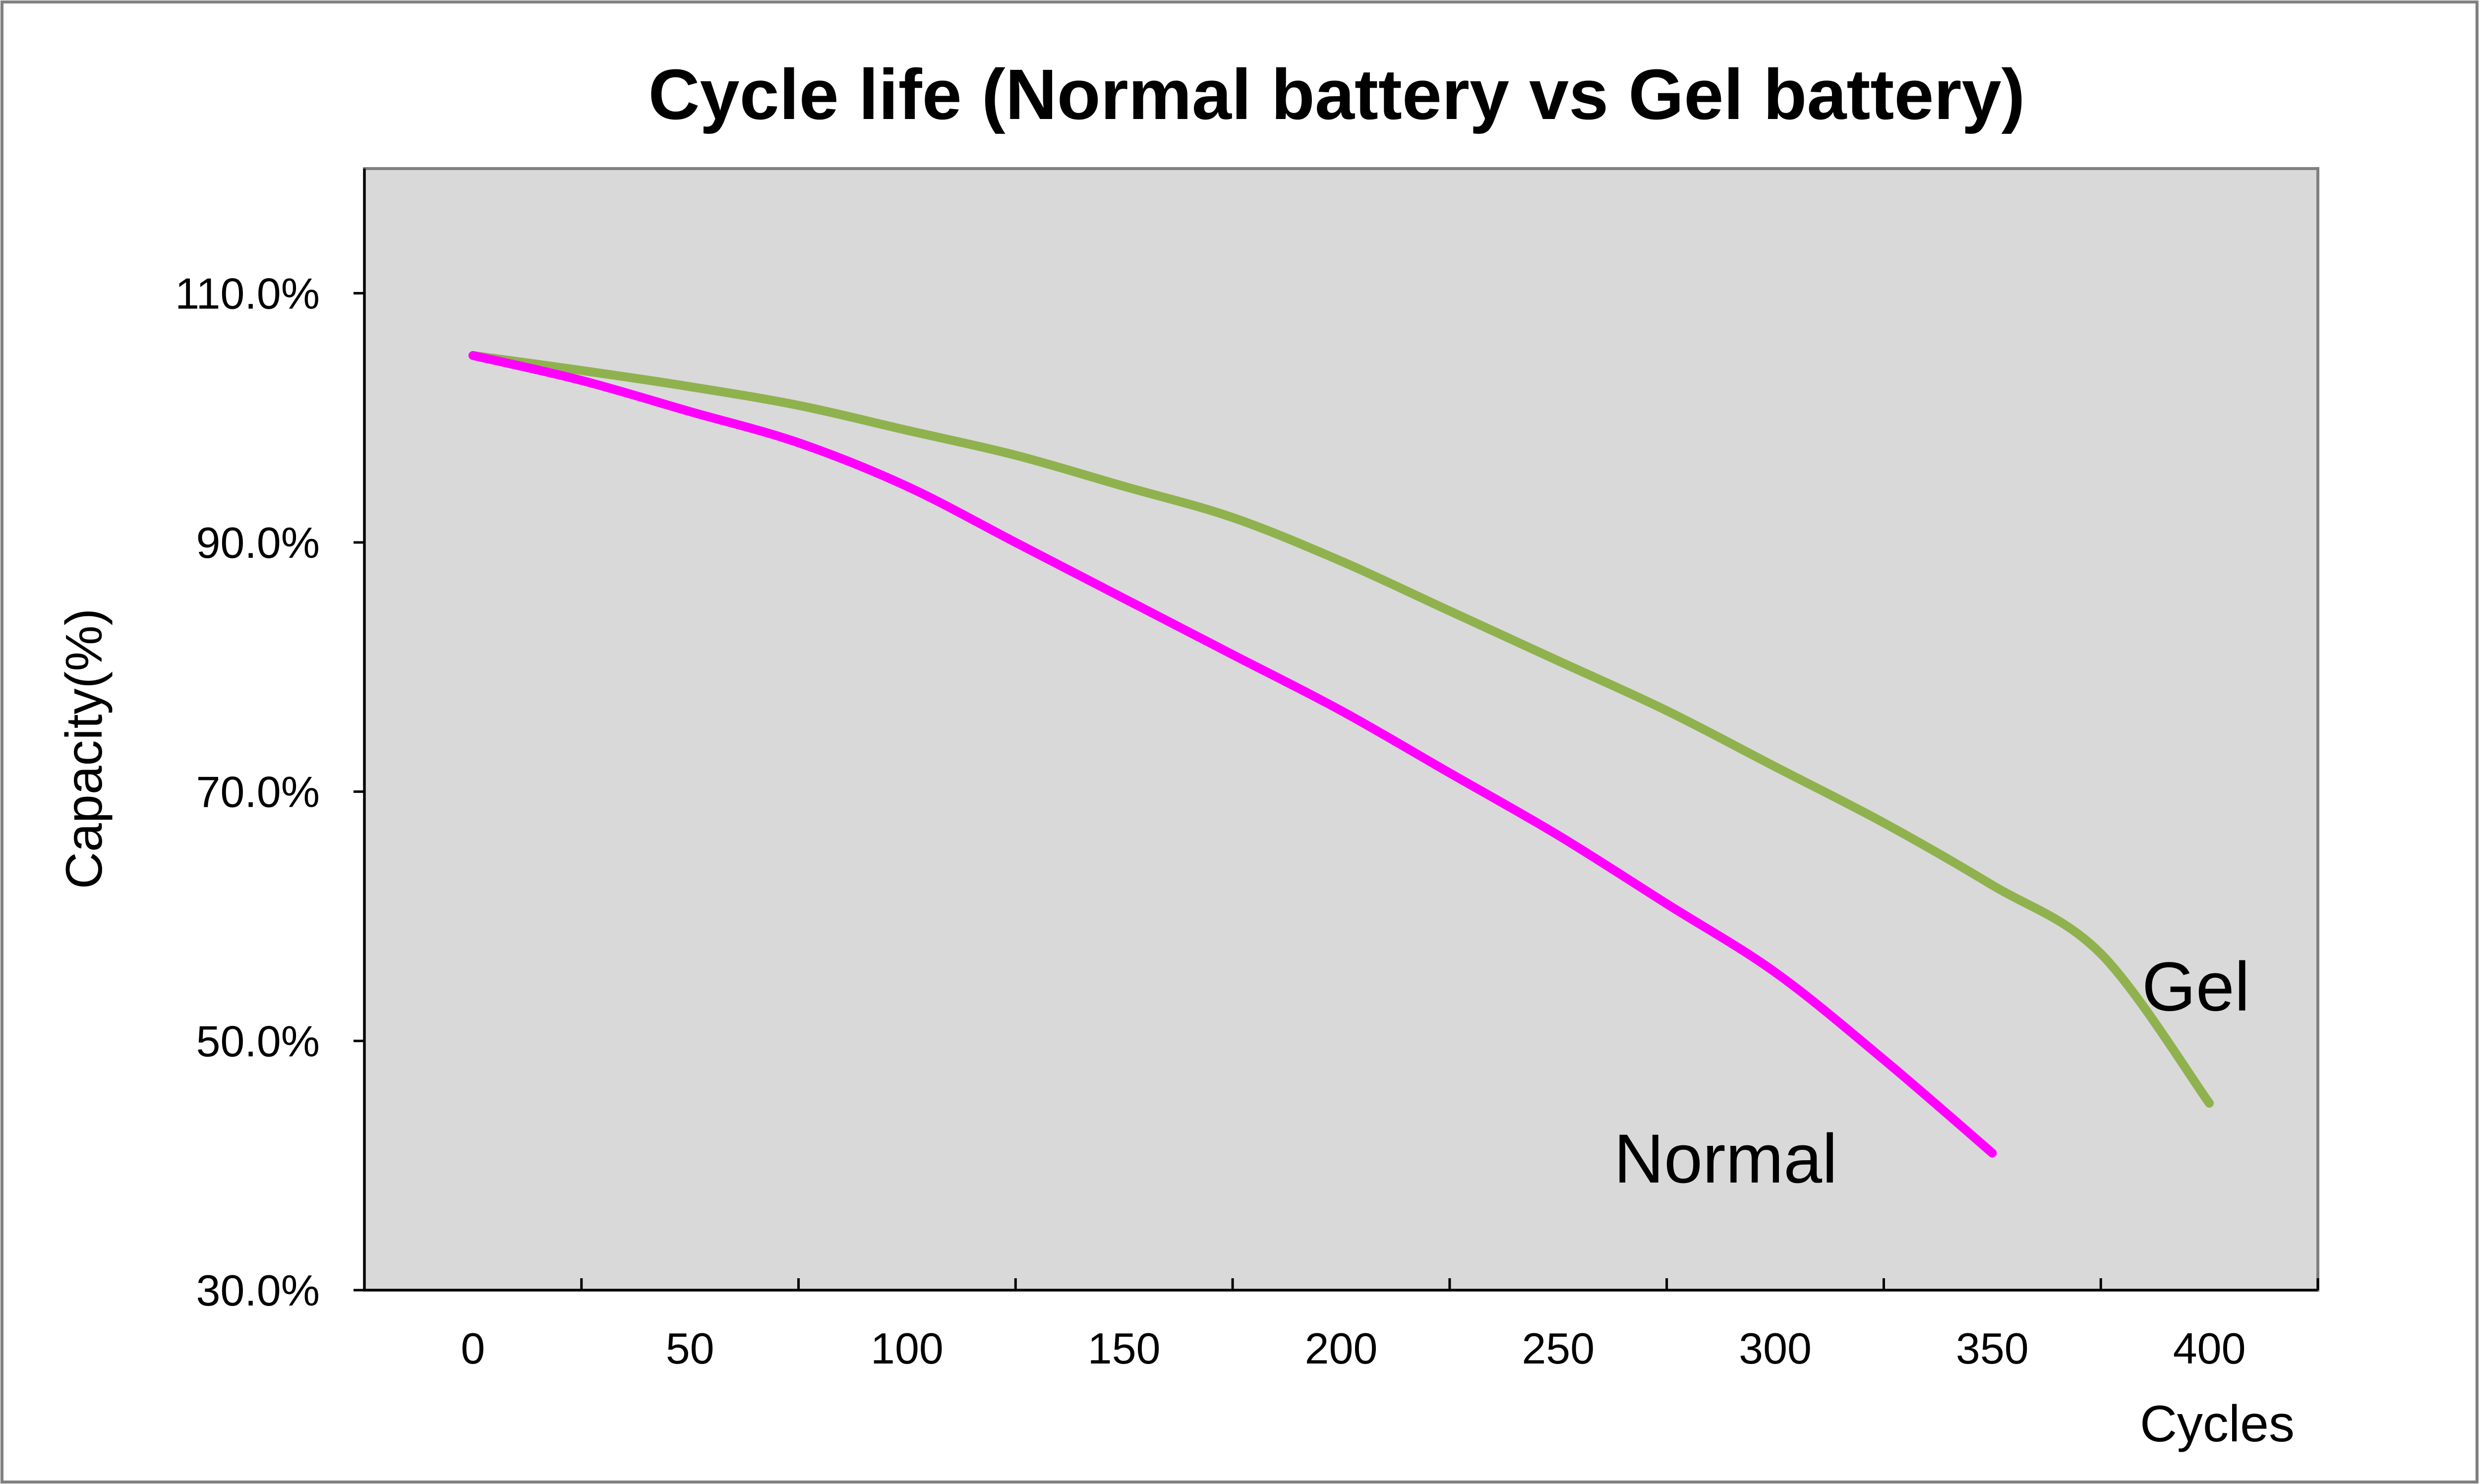 This screenshot has width=2479, height=1484. What do you see at coordinates (907, 1349) in the screenshot?
I see `x-tick-label: 100` at bounding box center [907, 1349].